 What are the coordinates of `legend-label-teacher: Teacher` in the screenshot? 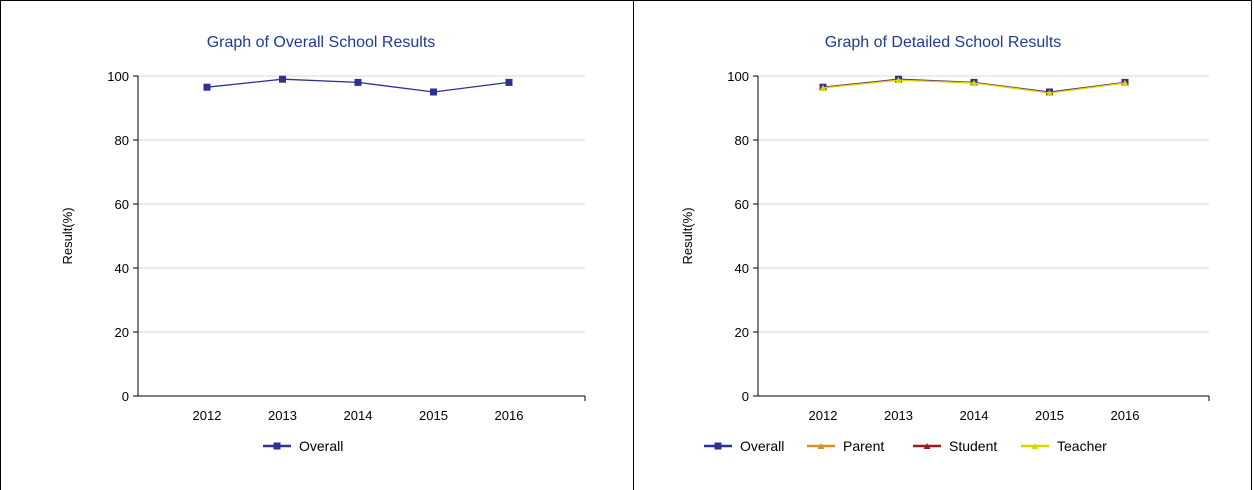 It's located at (1082, 446).